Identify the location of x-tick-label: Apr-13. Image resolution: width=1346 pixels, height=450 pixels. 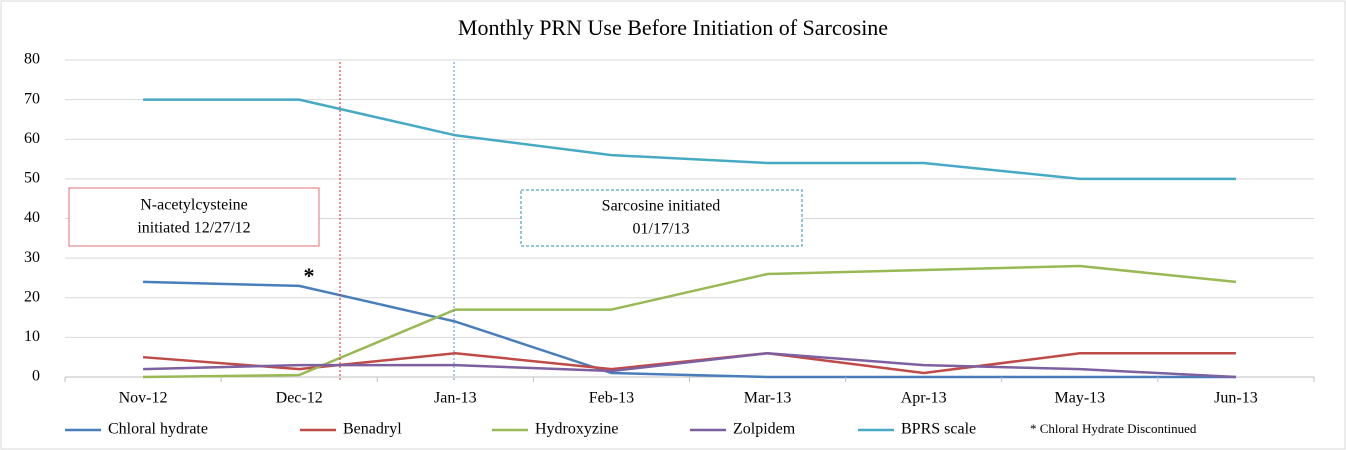
(924, 398).